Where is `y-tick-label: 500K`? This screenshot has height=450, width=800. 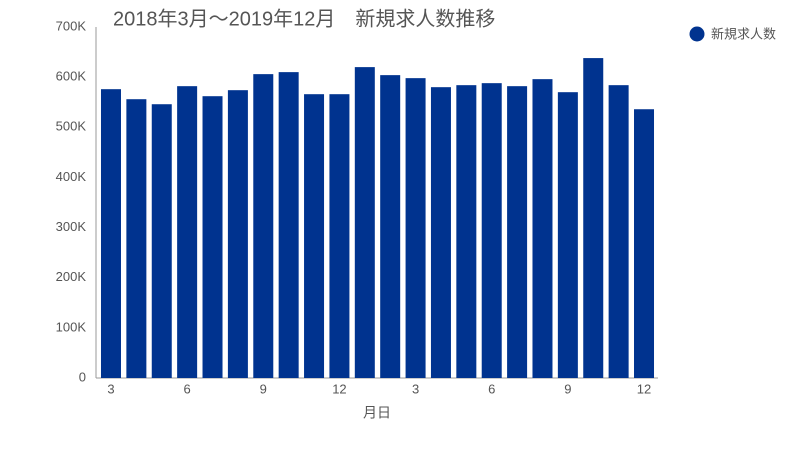 y-tick-label: 500K is located at coordinates (71, 126).